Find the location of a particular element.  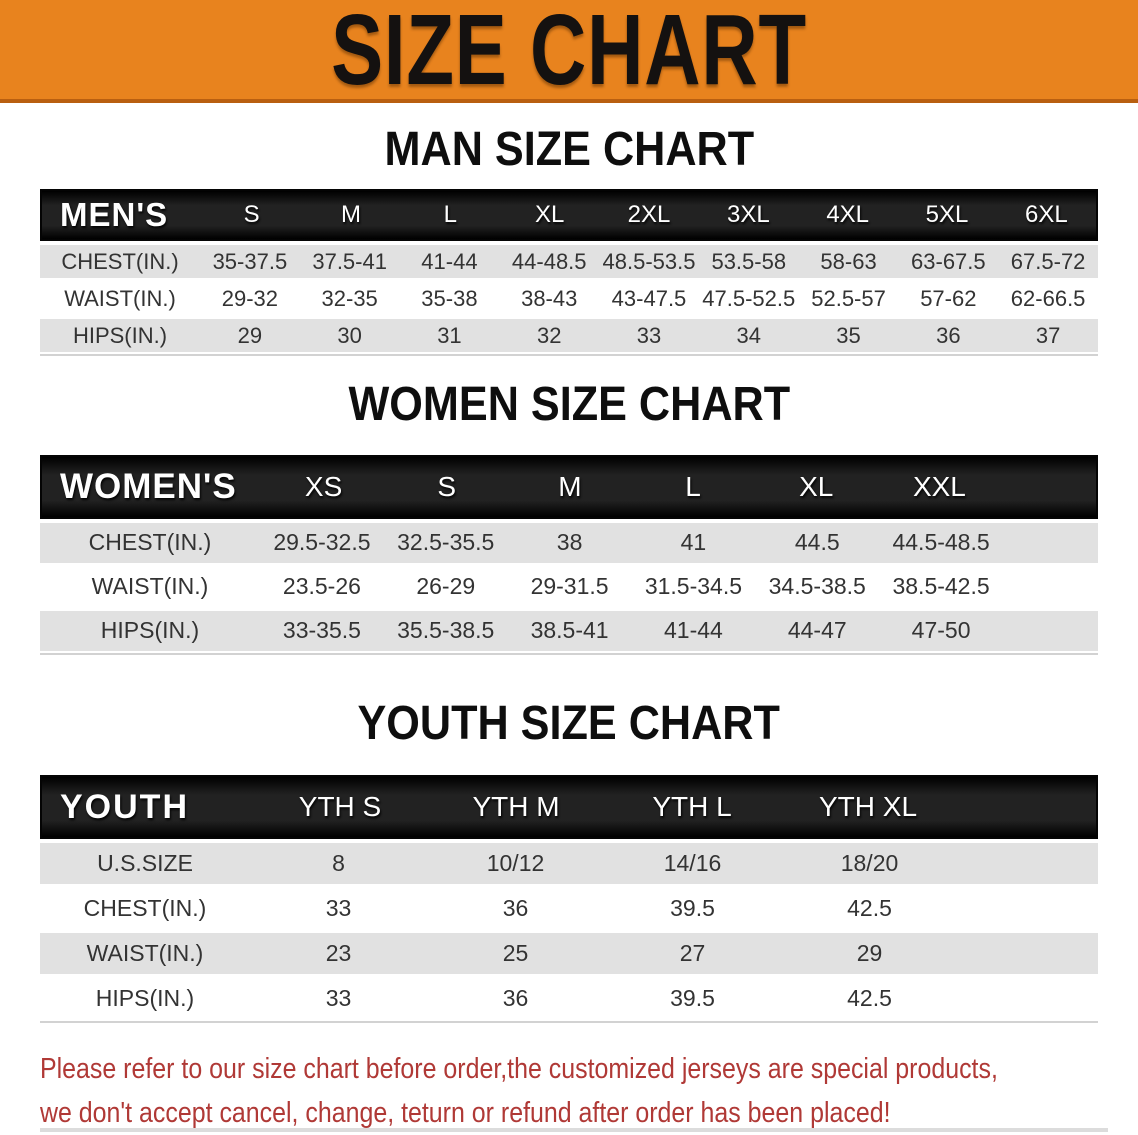

size-group-label: WOMEN'S is located at coordinates (148, 486).